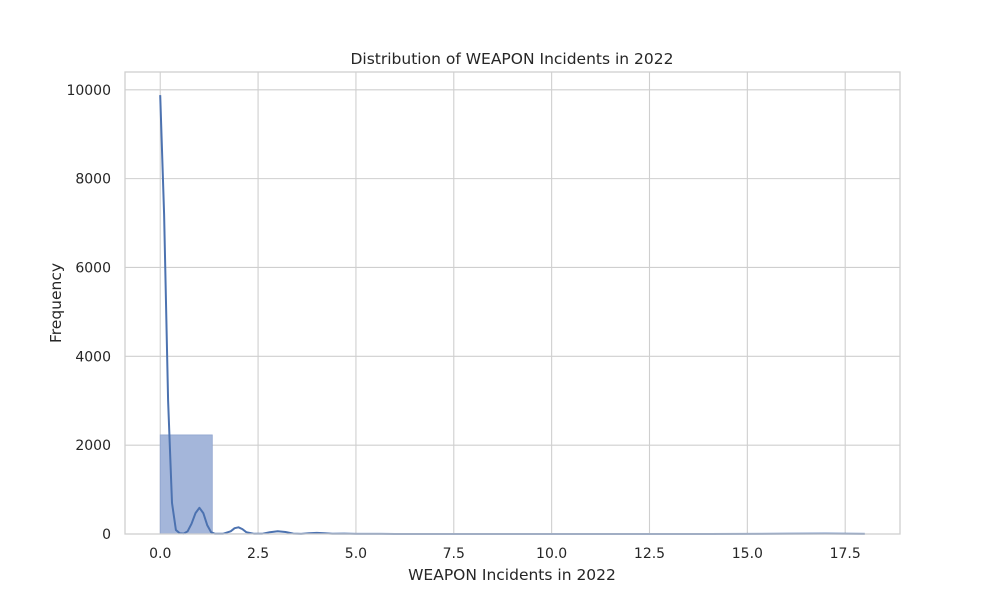 This screenshot has height=600, width=1000. I want to click on x-tick-label: 10.0, so click(551, 554).